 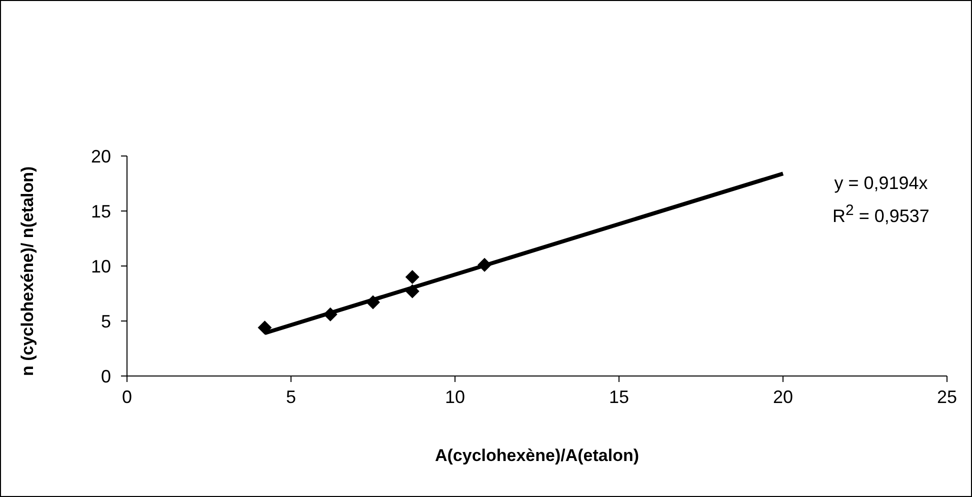 What do you see at coordinates (100, 211) in the screenshot?
I see `y-tick-label: 15` at bounding box center [100, 211].